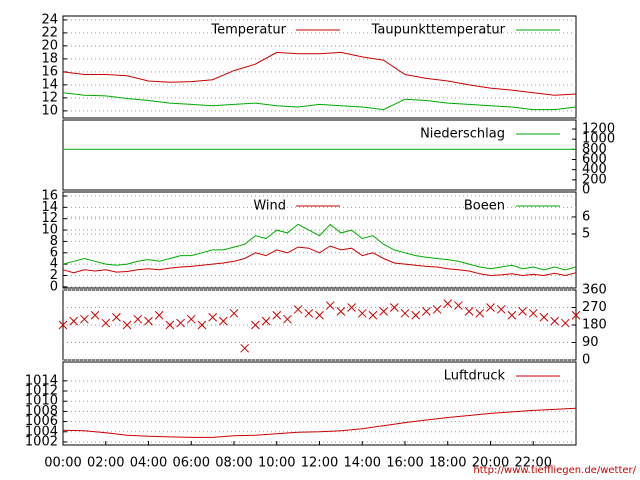 The image size is (640, 480). What do you see at coordinates (404, 463) in the screenshot?
I see `x-tick-label: 16:00` at bounding box center [404, 463].